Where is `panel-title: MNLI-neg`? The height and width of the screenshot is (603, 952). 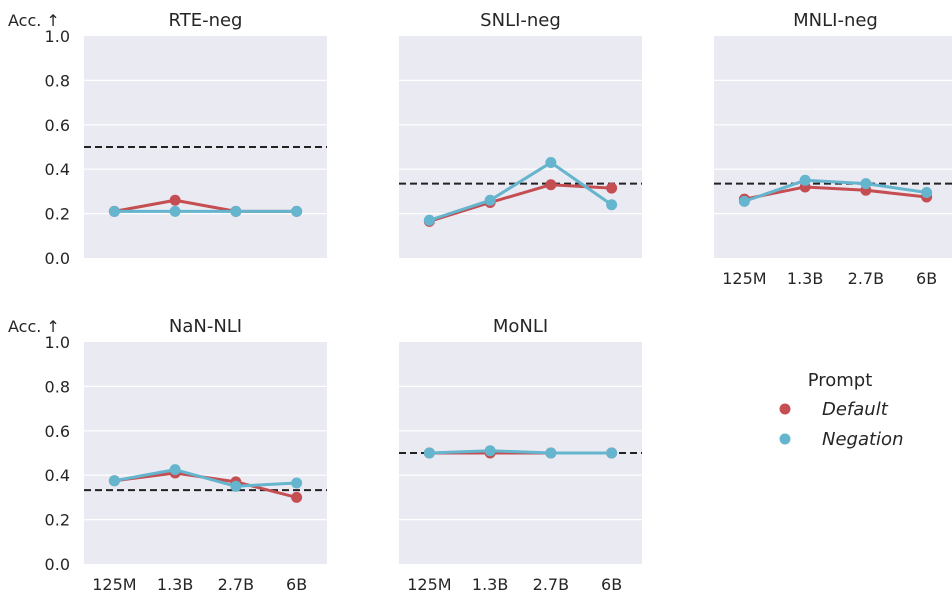
panel-title: MNLI-neg is located at coordinates (835, 20).